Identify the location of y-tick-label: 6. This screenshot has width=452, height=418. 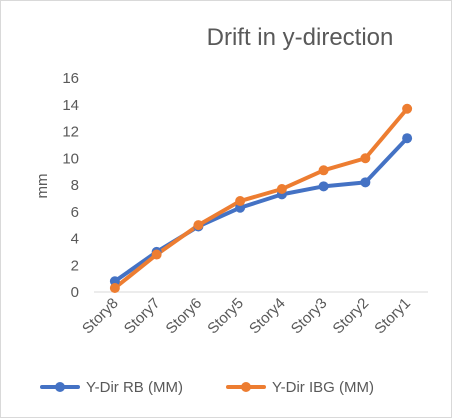
(75, 212).